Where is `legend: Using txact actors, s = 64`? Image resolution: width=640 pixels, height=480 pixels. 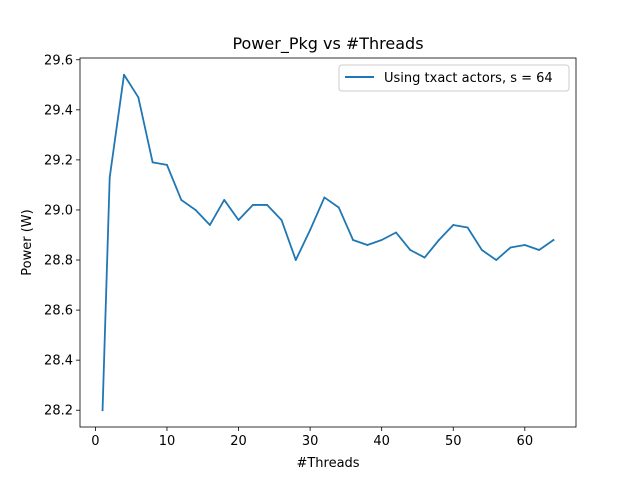
legend: Using txact actors, s = 64 is located at coordinates (454, 78).